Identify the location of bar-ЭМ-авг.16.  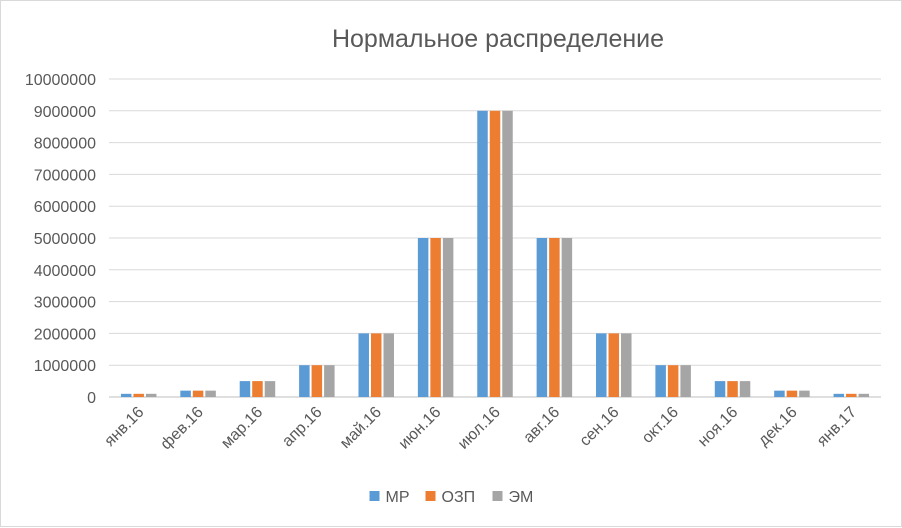
(567, 317).